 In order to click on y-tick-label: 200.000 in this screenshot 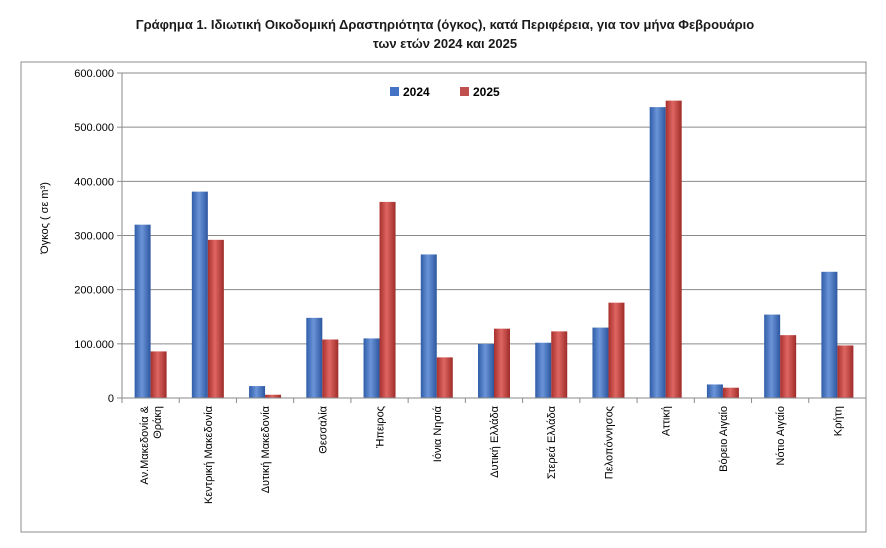, I will do `click(94, 291)`.